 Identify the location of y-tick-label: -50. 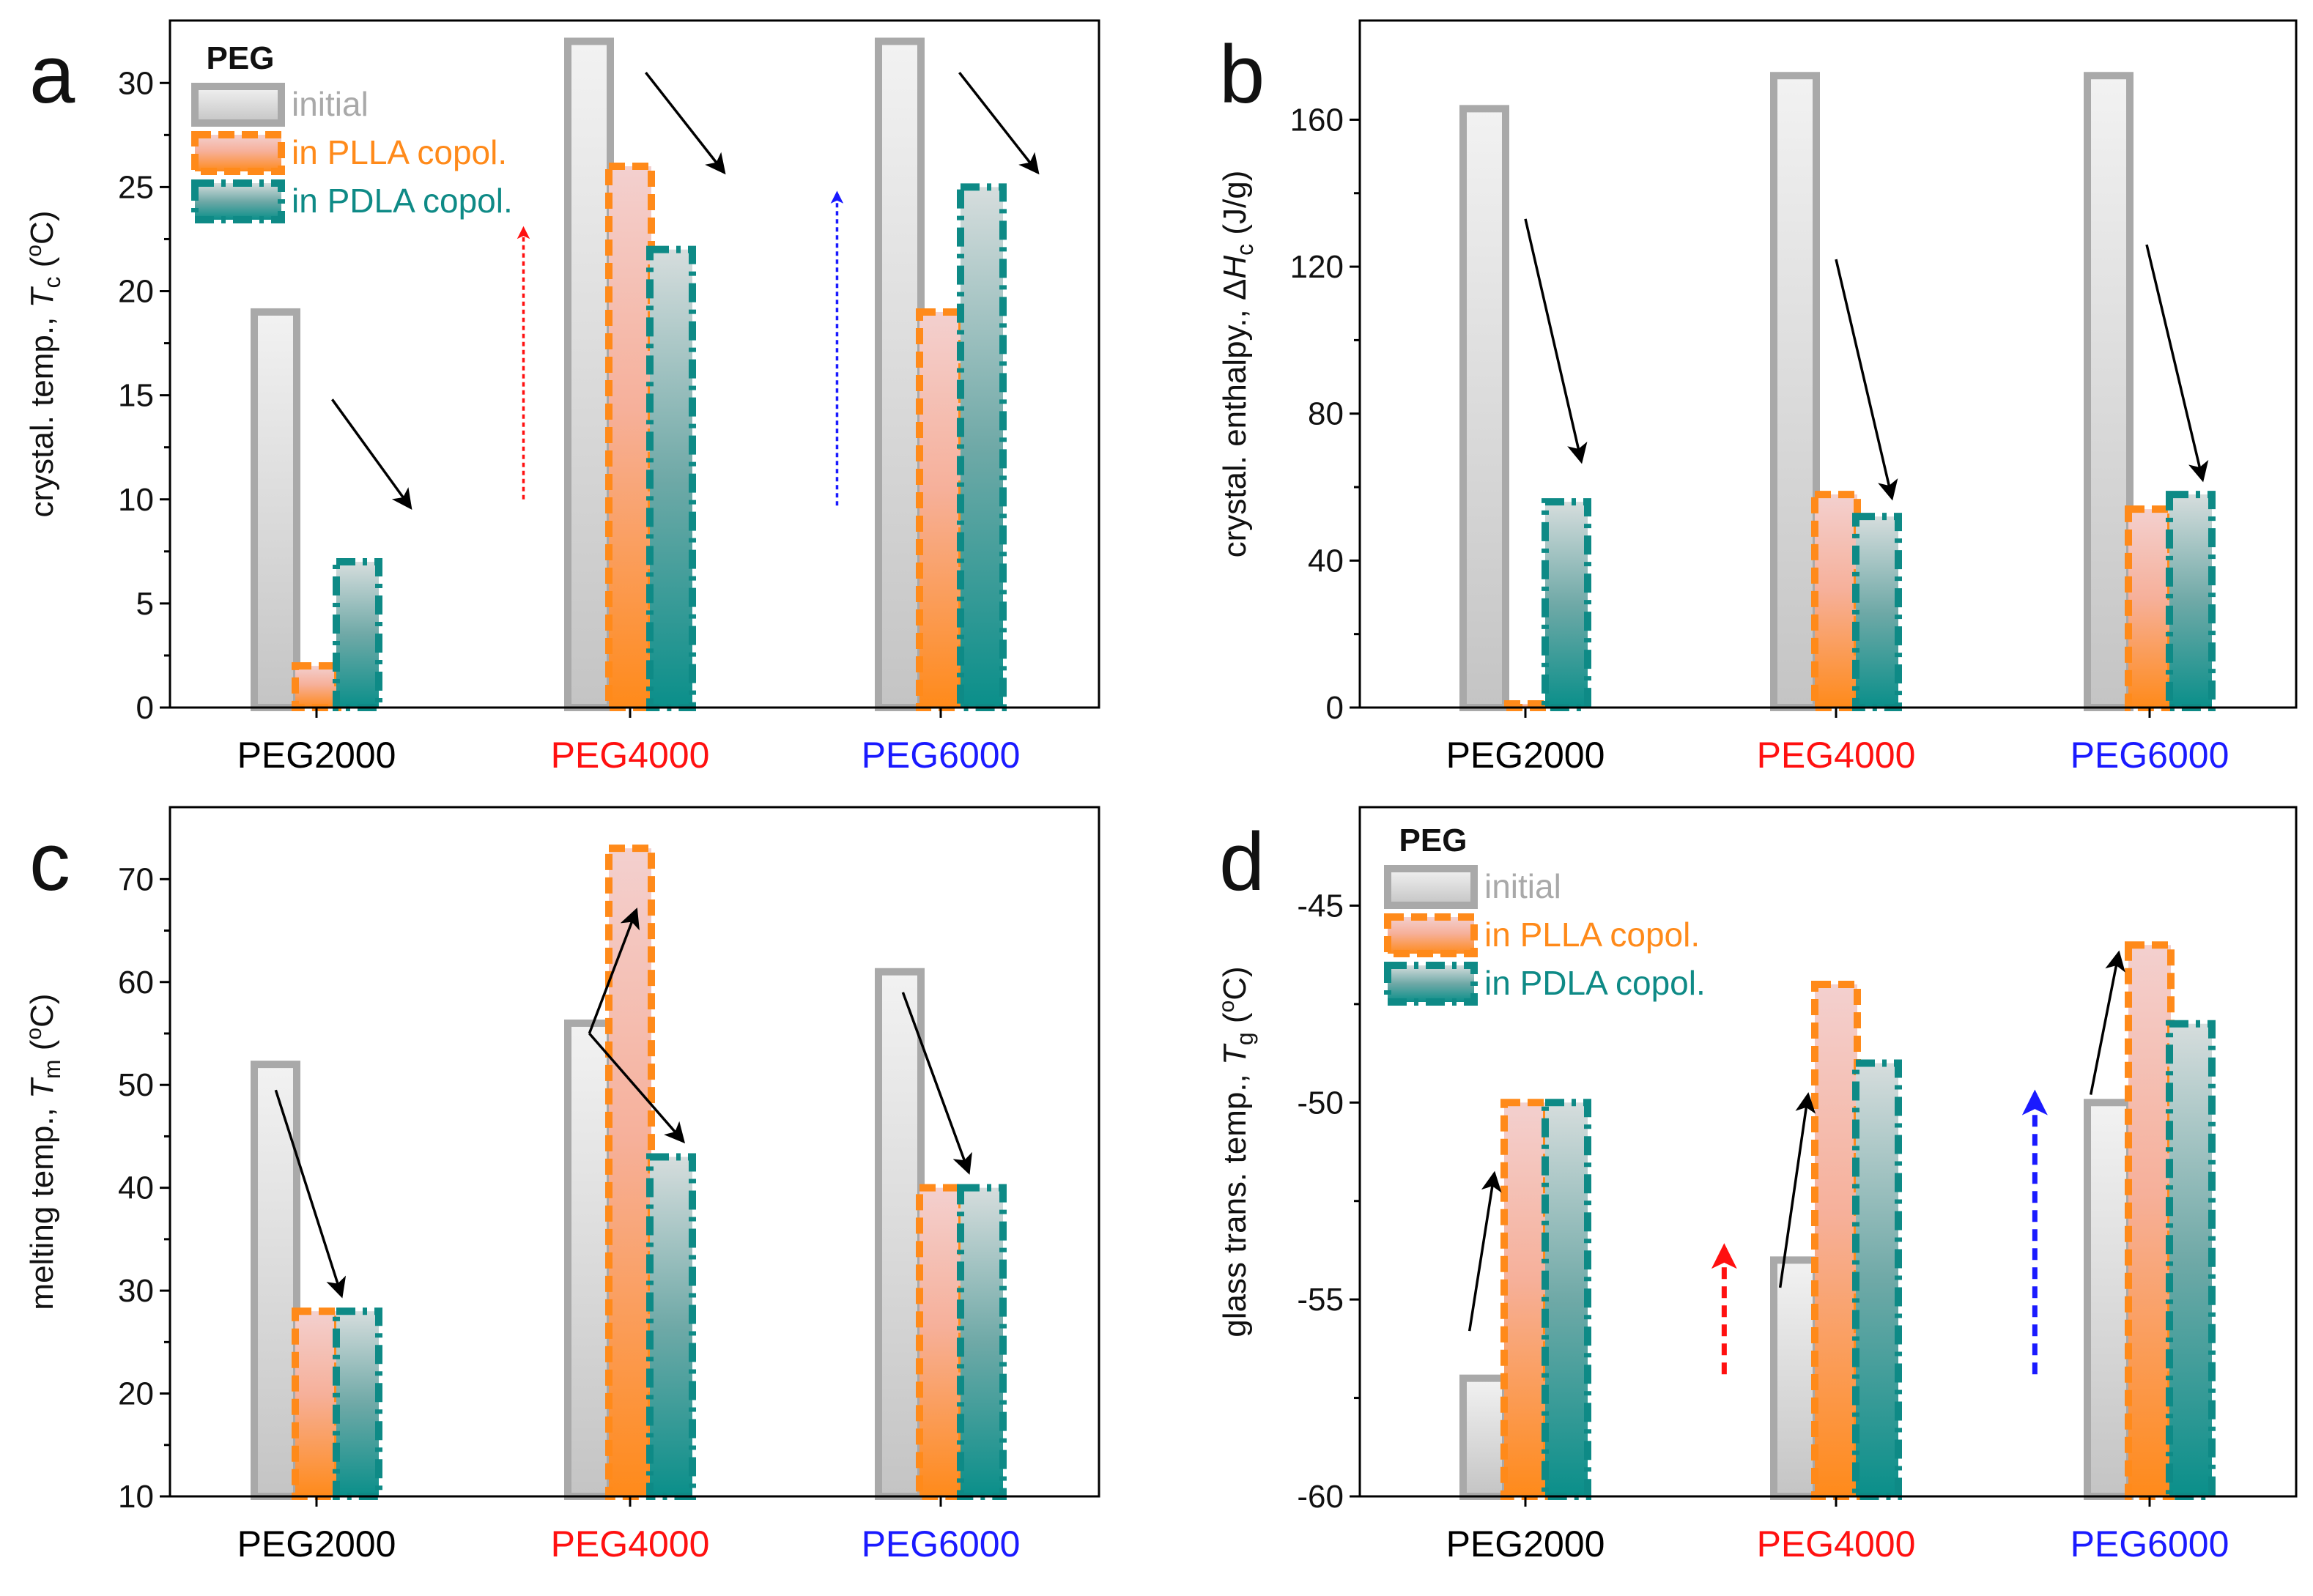
(1320, 1103).